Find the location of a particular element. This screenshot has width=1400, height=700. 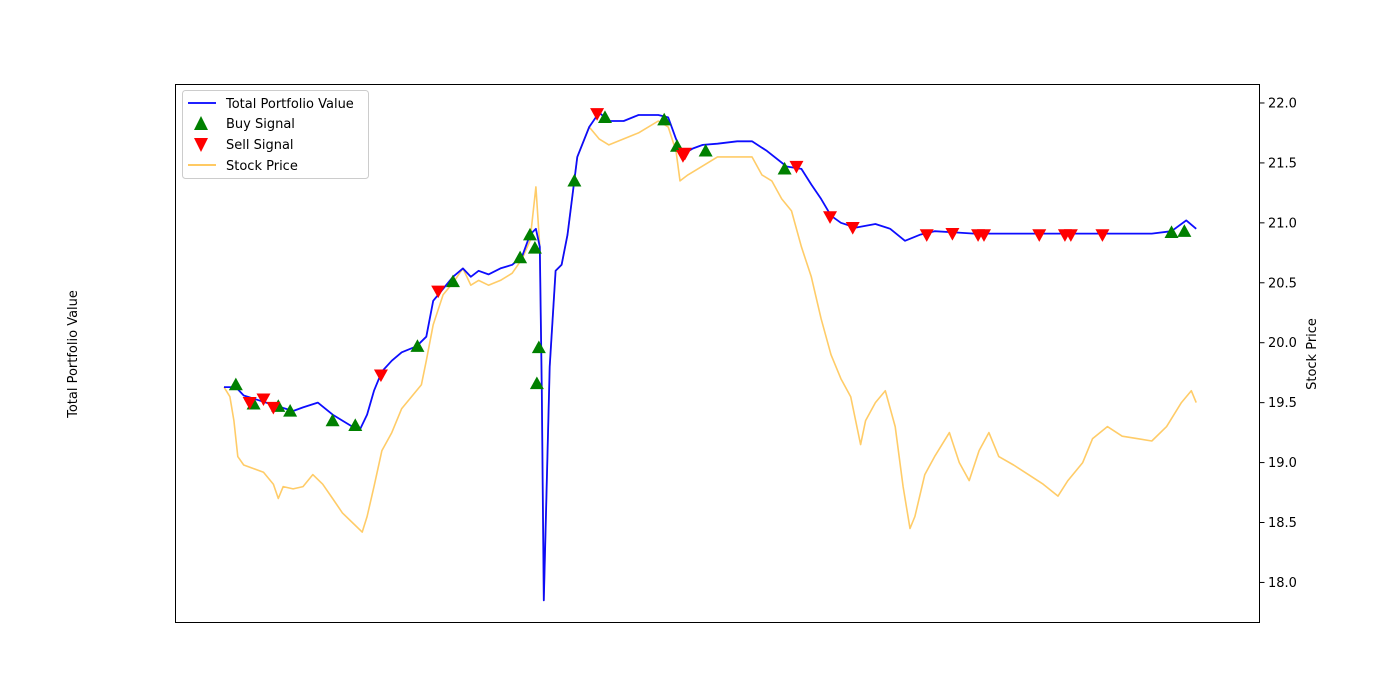

right-axis-label: Stock Price is located at coordinates (1312, 354).